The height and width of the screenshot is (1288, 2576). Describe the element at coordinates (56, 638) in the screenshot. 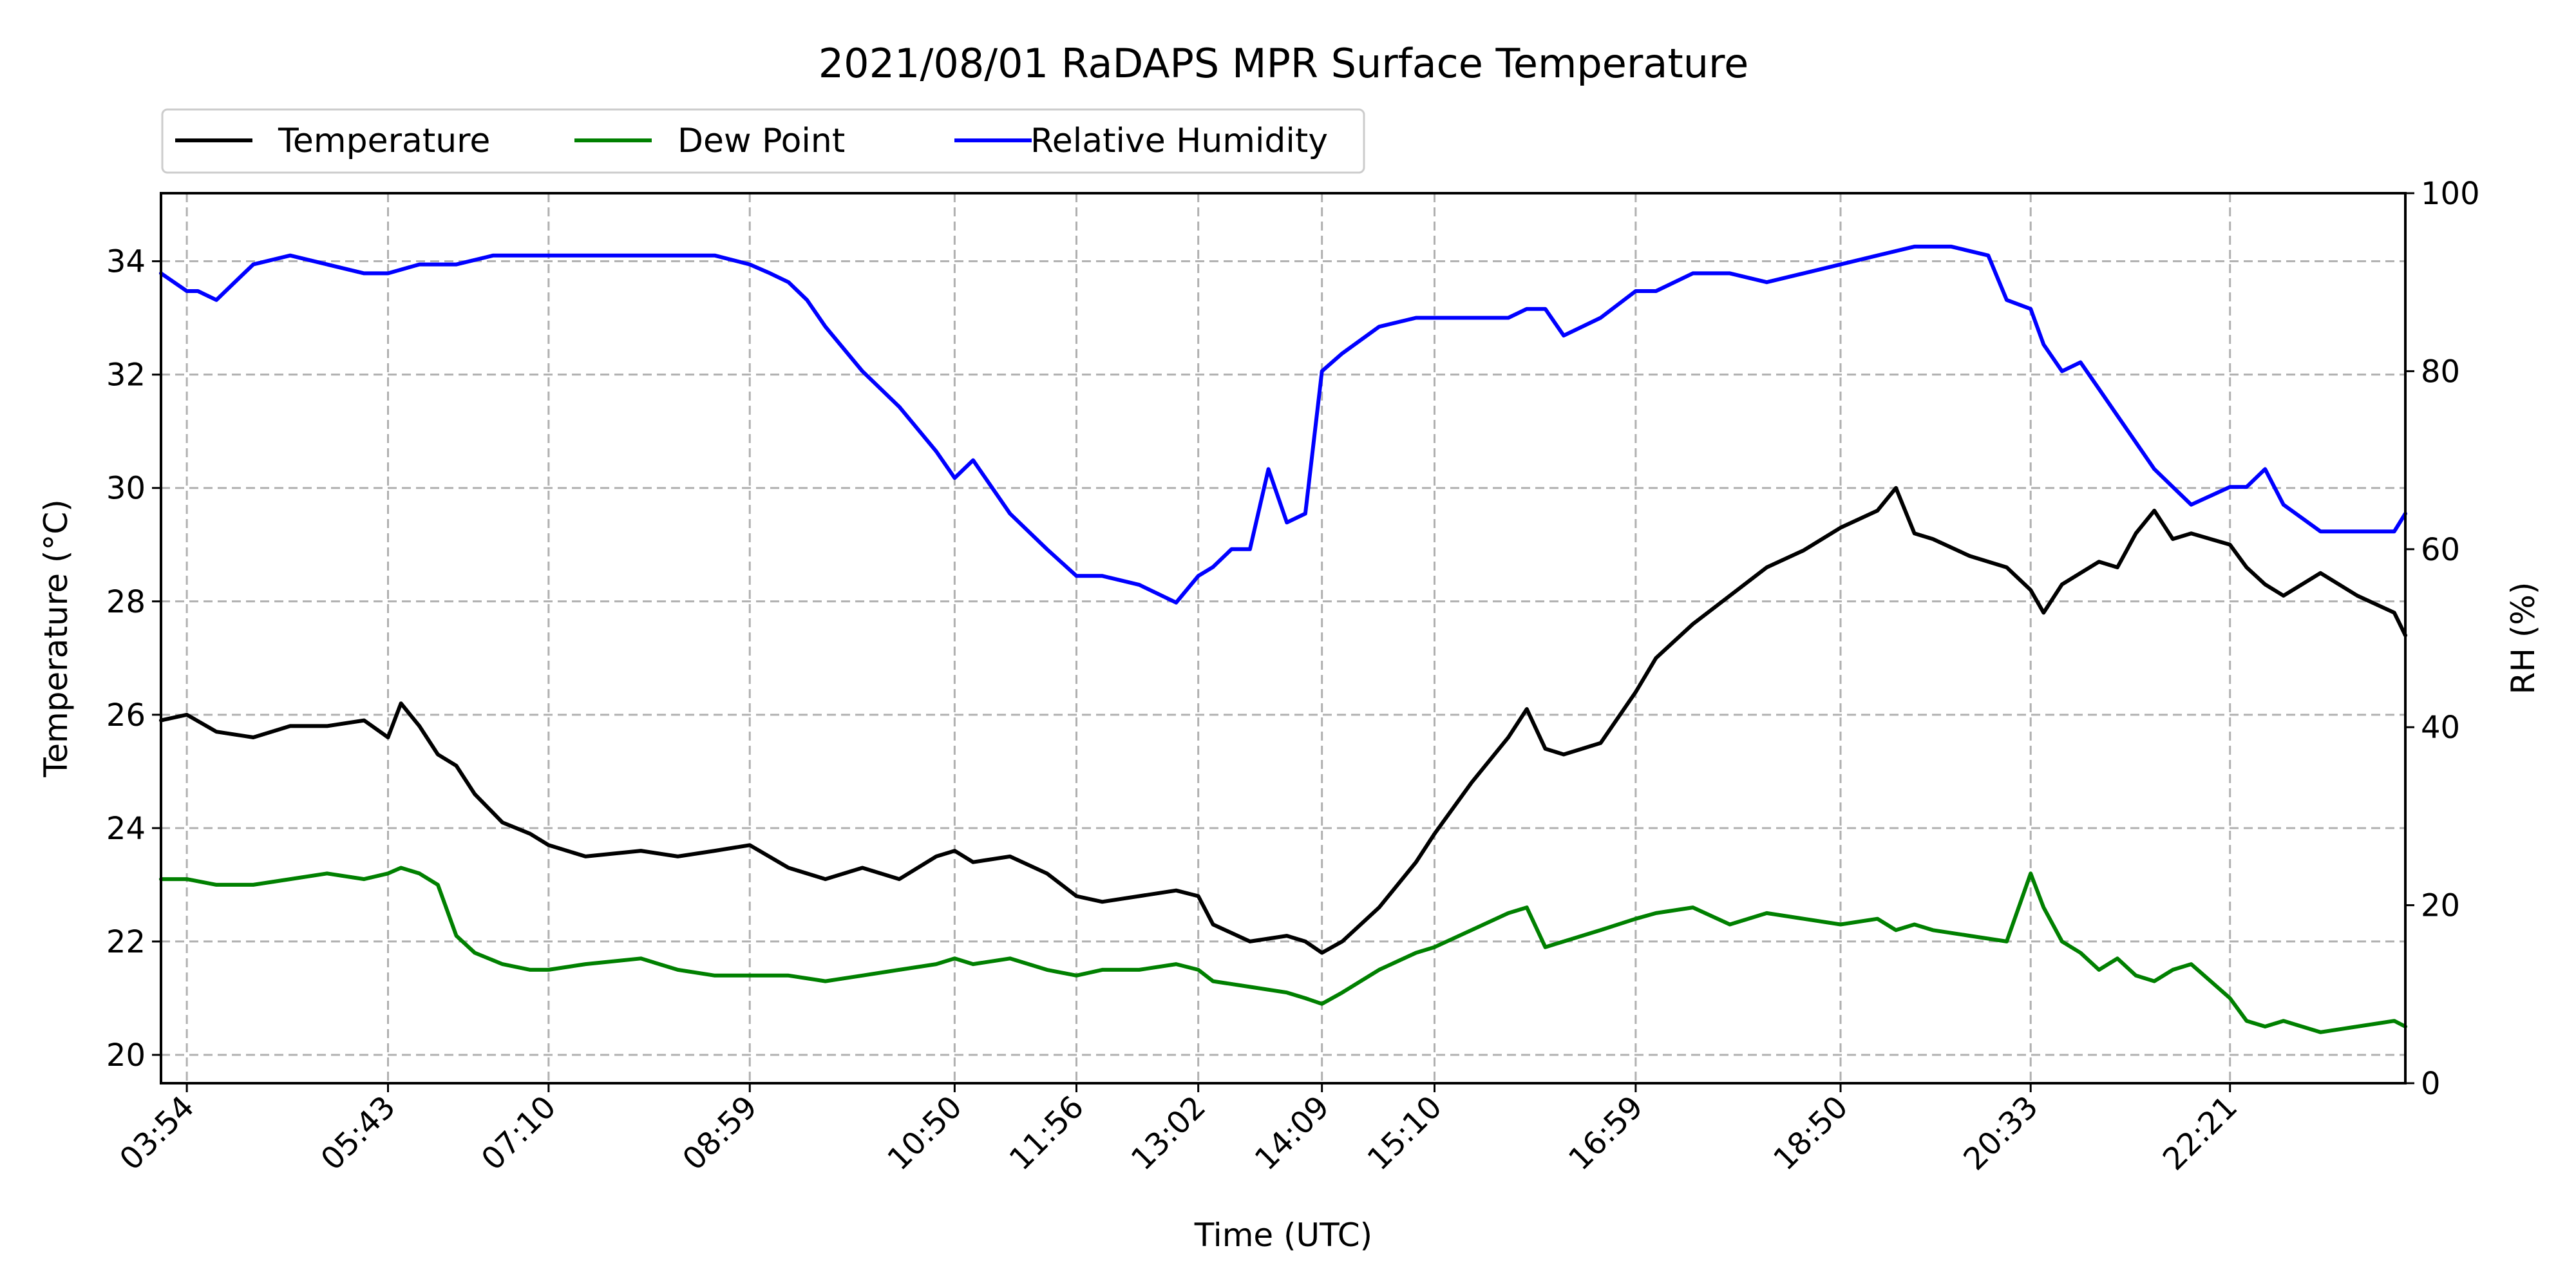

I see `y-axis-title: Temperature (°C)` at that location.